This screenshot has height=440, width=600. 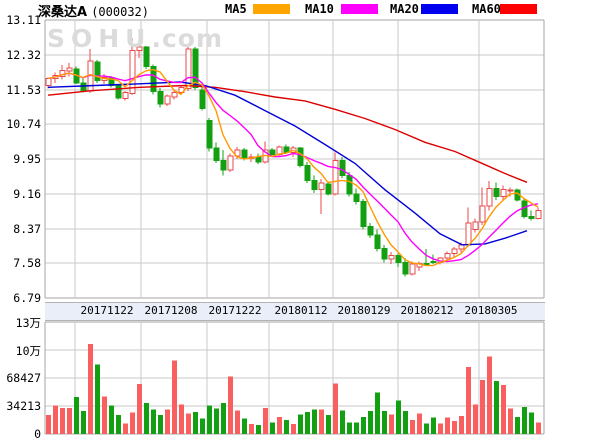 I want to click on price-axis-label: 6.79, so click(x=27, y=298).